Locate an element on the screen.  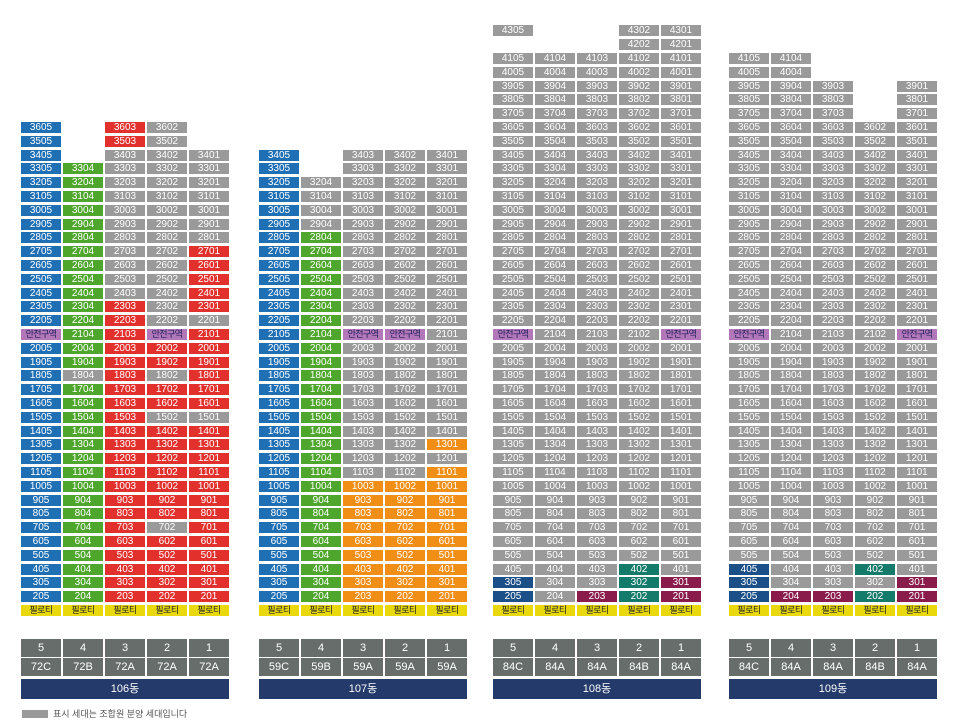
unit-cell: 3402 is located at coordinates (875, 155).